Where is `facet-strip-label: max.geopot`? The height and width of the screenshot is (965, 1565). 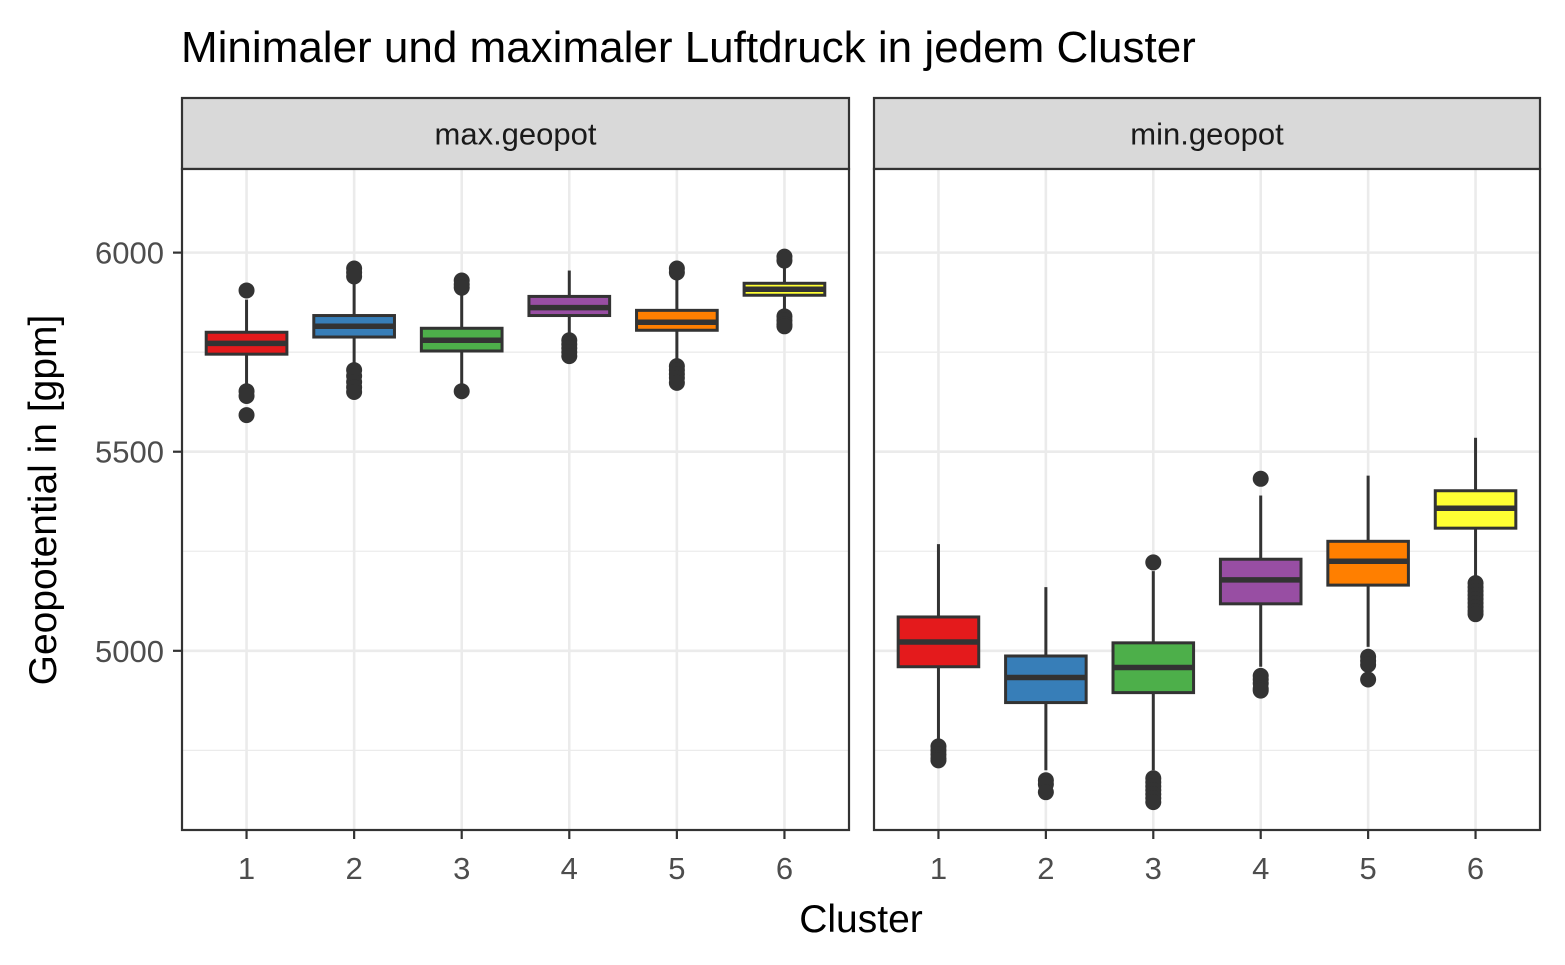 facet-strip-label: max.geopot is located at coordinates (516, 134).